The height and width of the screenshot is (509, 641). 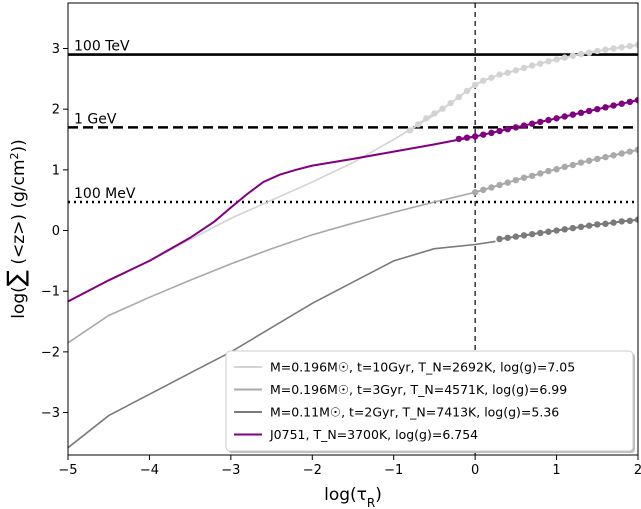 I want to click on x-tick-label: −4, so click(x=149, y=470).